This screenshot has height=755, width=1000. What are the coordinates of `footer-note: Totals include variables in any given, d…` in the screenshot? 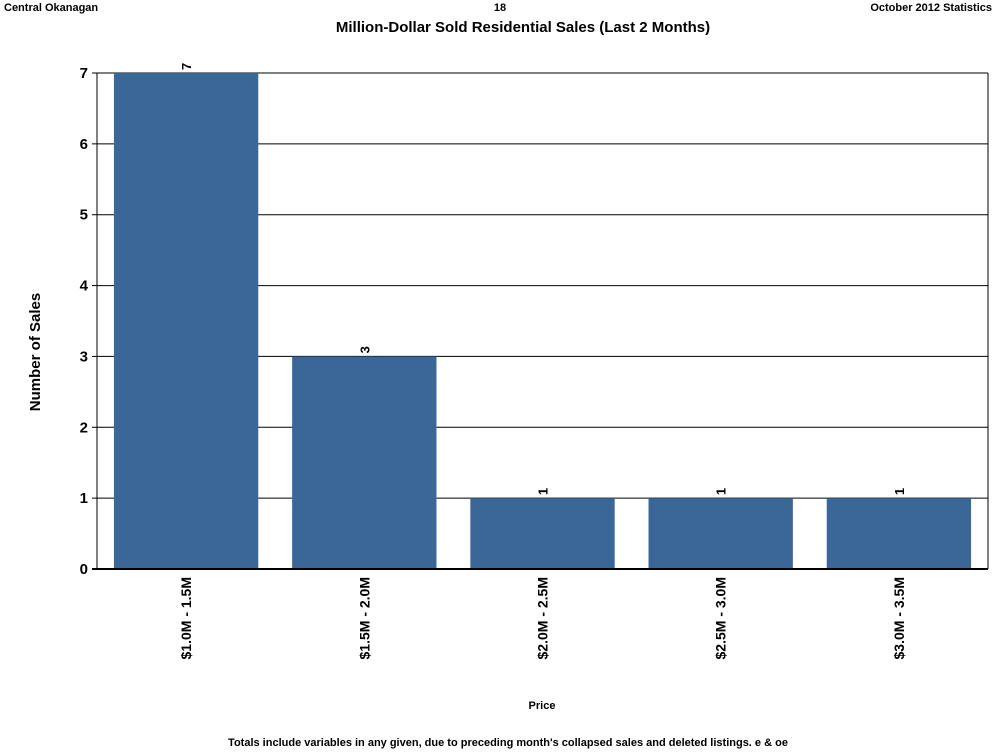 It's located at (508, 743).